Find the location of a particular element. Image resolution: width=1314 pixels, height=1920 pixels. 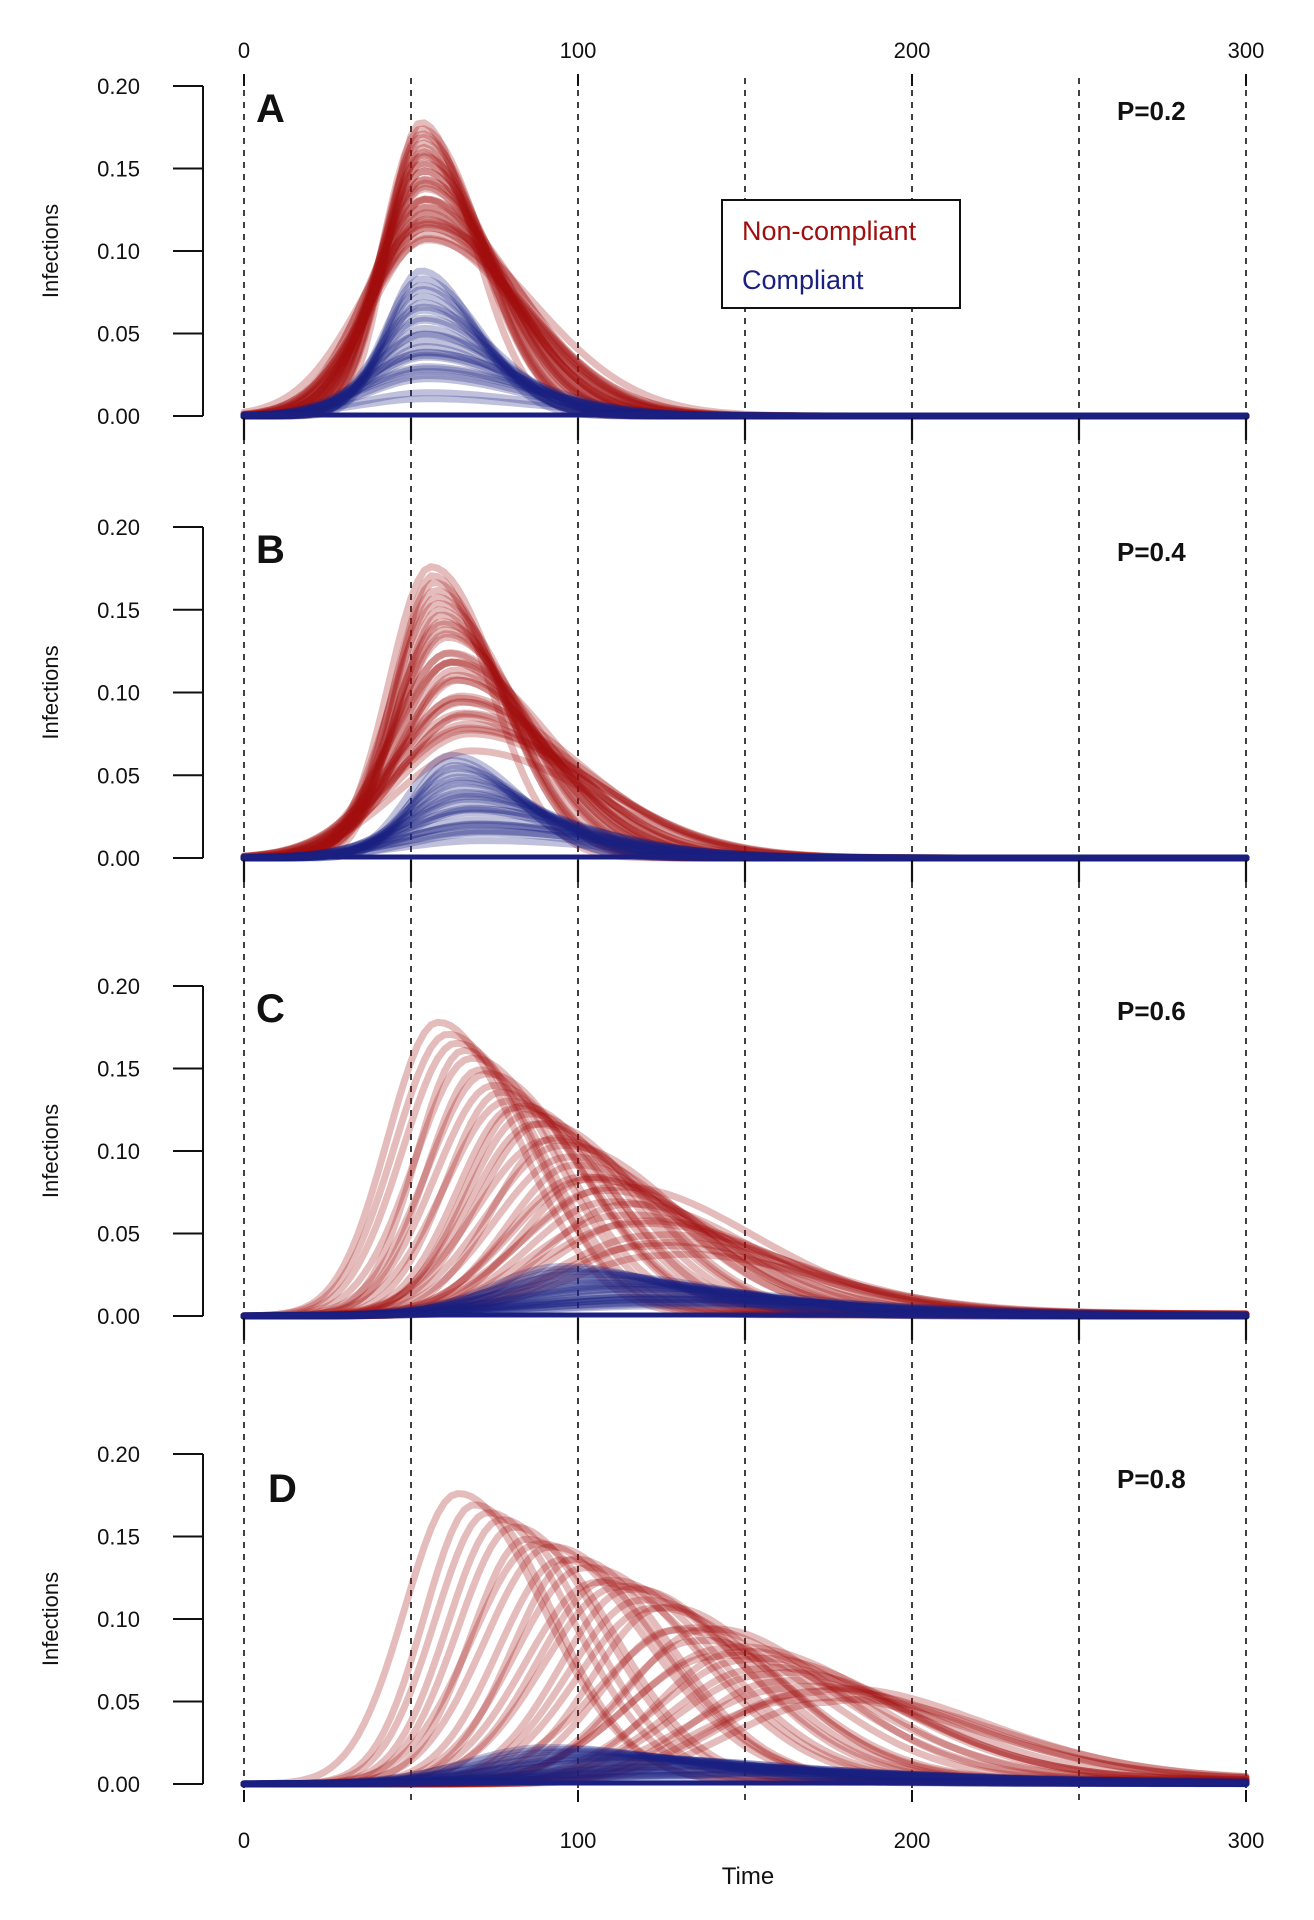

top-x-axis: 0 100 200 300 is located at coordinates (751, 62).